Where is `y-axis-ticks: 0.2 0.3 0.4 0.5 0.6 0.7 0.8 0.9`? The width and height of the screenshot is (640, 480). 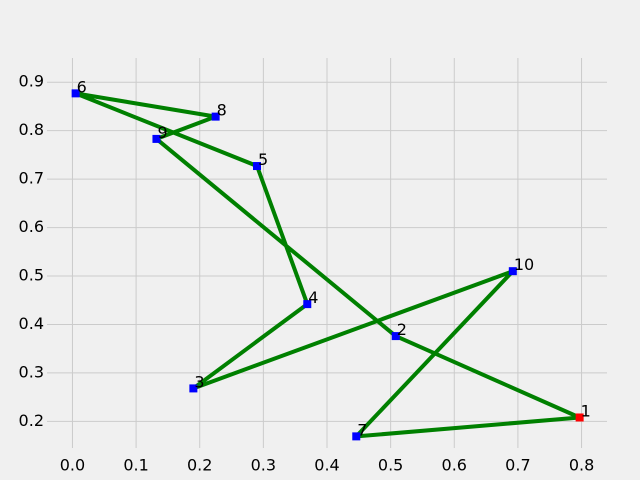
y-axis-ticks: 0.2 0.3 0.4 0.5 0.6 0.7 0.8 0.9 is located at coordinates (31, 251).